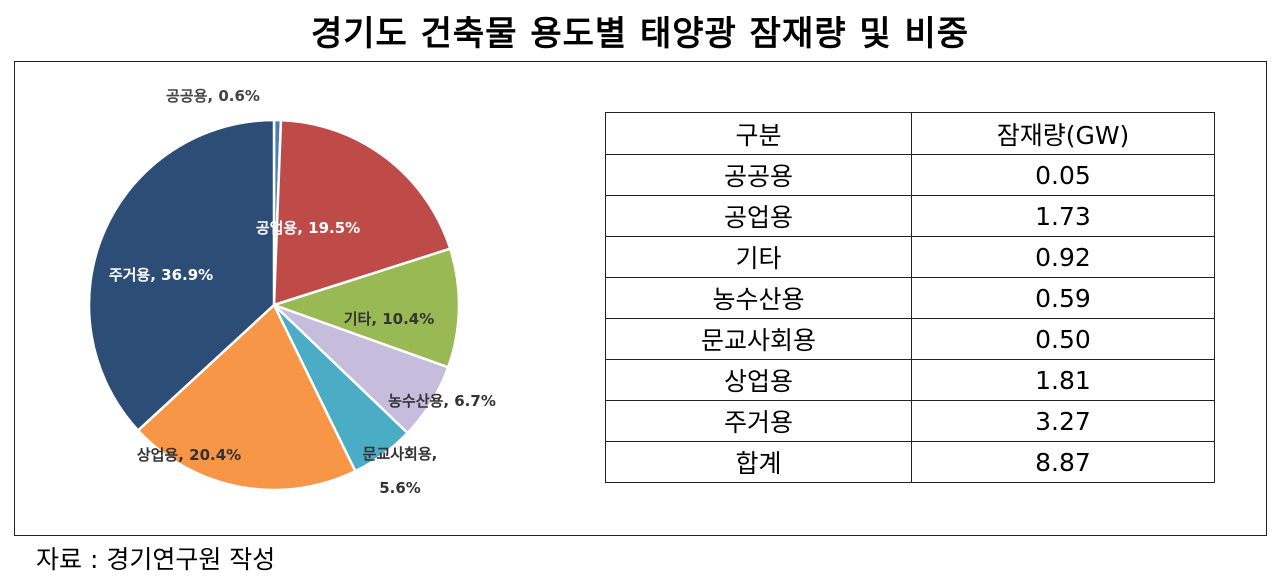  Describe the element at coordinates (442, 401) in the screenshot. I see `pie-slice-label: 농수산용, 6.7%` at that location.